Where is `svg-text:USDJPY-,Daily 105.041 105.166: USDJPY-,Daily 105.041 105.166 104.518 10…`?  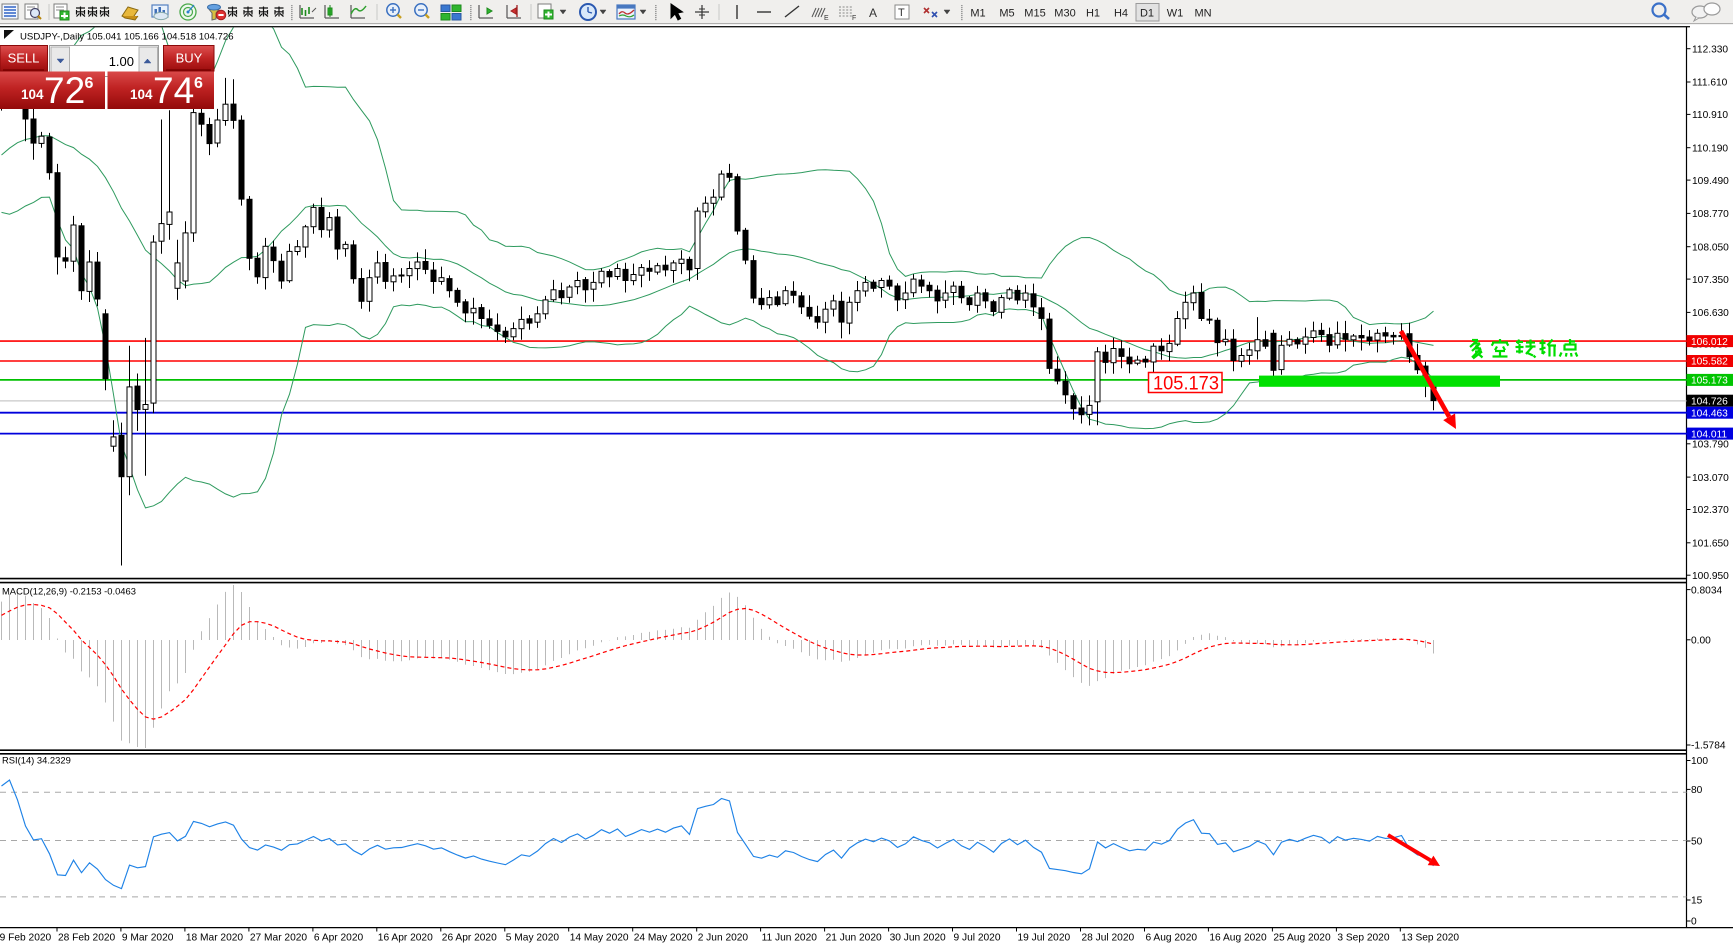
svg-text:USDJPY-,Daily 105.041 105.166: USDJPY-,Daily 105.041 105.166 104.518 10… is located at coordinates (127, 37).